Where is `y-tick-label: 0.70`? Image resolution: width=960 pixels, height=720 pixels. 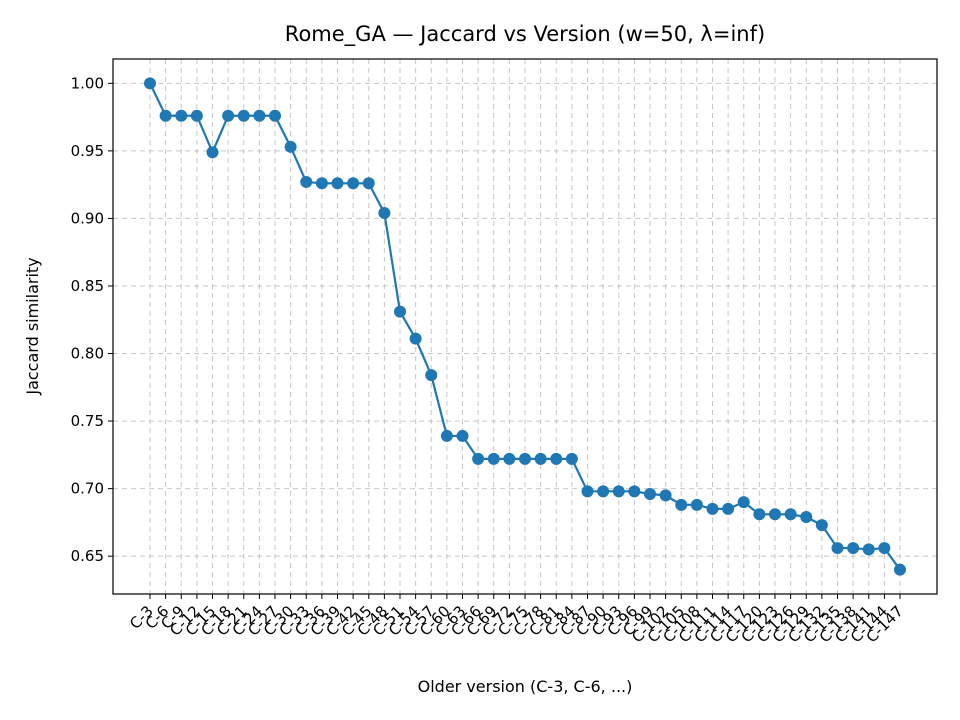
y-tick-label: 0.70 is located at coordinates (87, 489).